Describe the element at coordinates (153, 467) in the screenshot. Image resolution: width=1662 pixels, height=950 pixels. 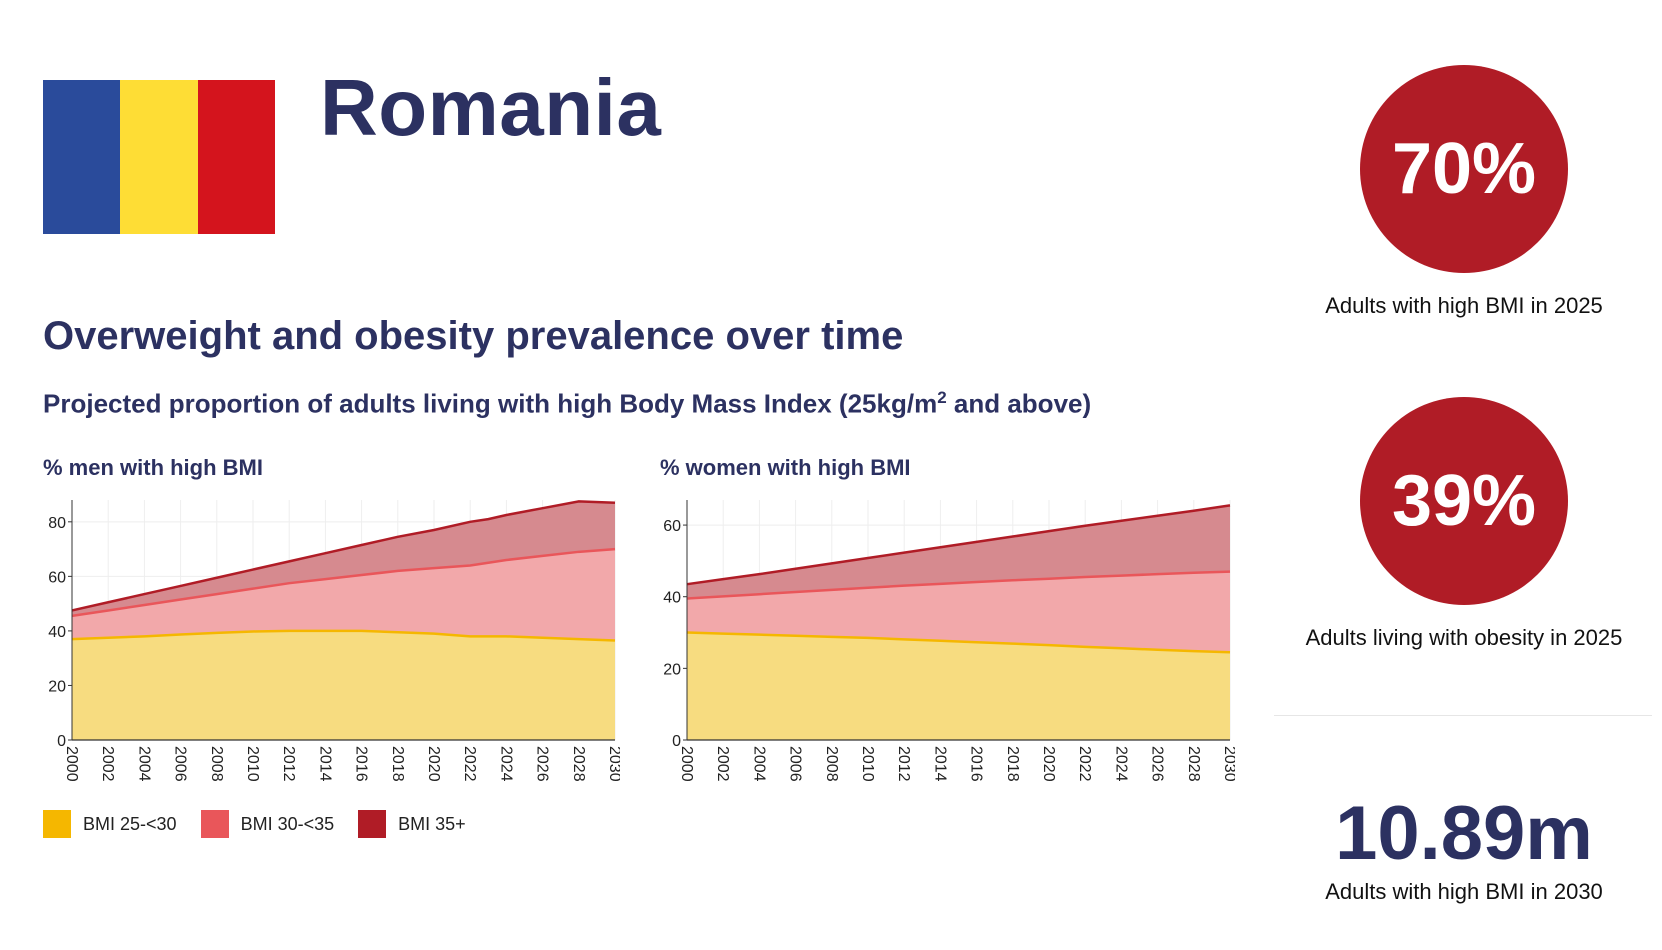
I see `men-chart-title: % men with high BMI` at that location.